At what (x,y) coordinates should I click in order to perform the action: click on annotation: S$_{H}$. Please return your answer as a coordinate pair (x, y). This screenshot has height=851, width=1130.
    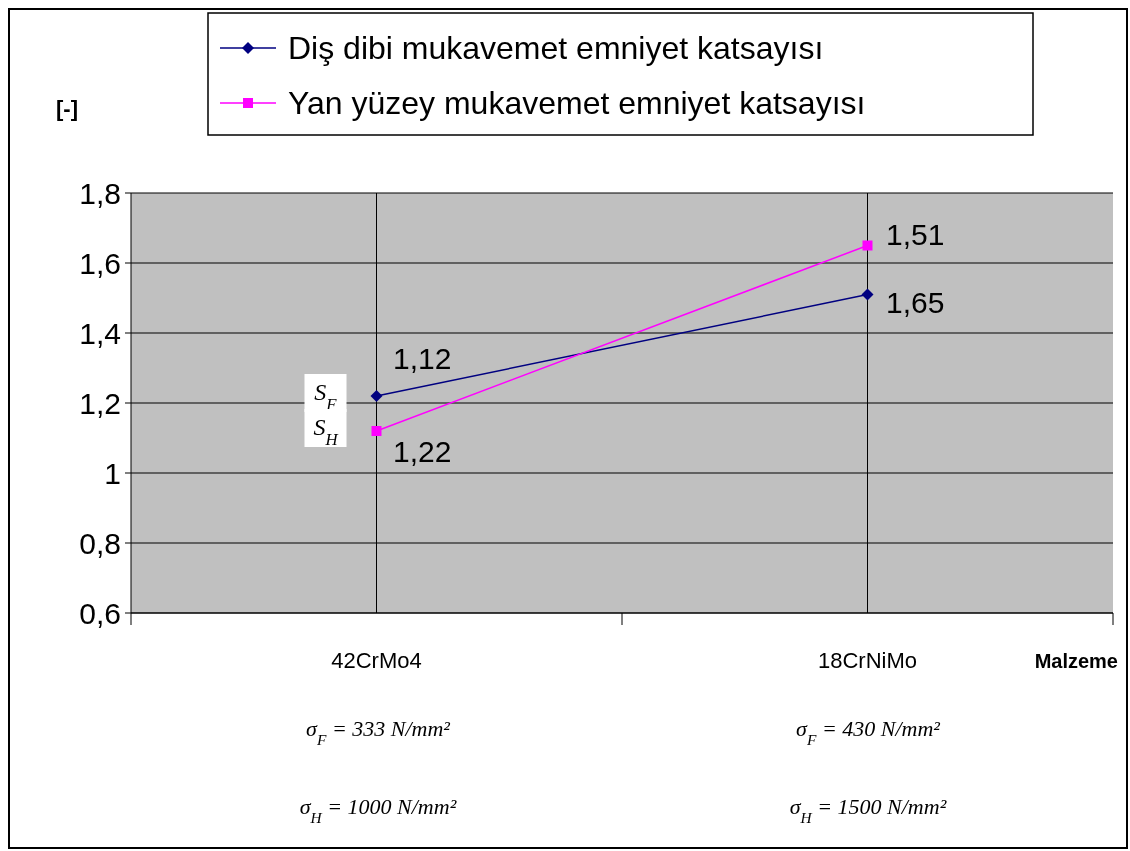
    Looking at the image, I should click on (326, 431).